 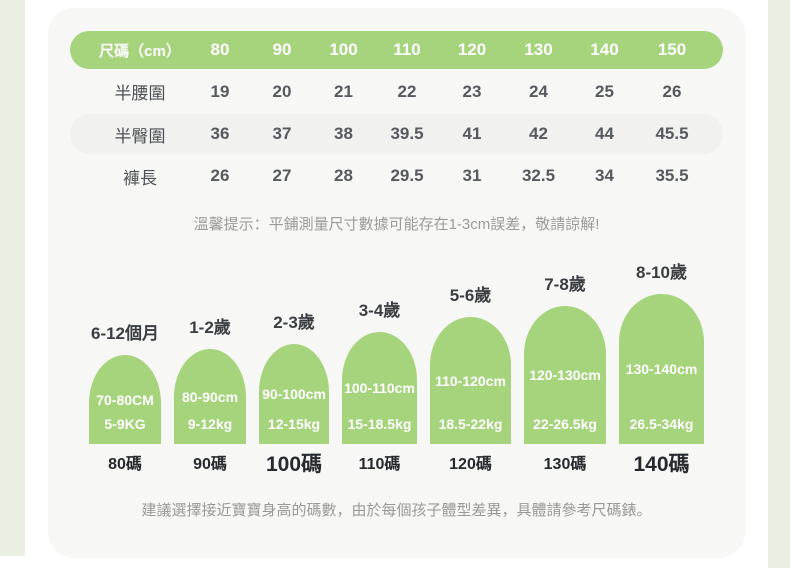 I want to click on height-range-label: 90-100cm, so click(x=294, y=394).